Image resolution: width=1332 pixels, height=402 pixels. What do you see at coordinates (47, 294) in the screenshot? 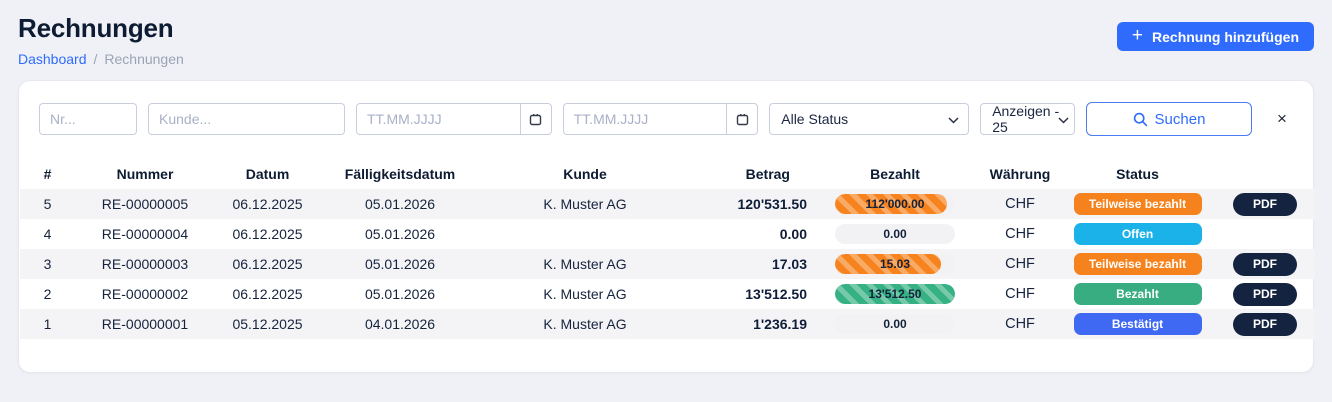
I see `cell-index: 2` at bounding box center [47, 294].